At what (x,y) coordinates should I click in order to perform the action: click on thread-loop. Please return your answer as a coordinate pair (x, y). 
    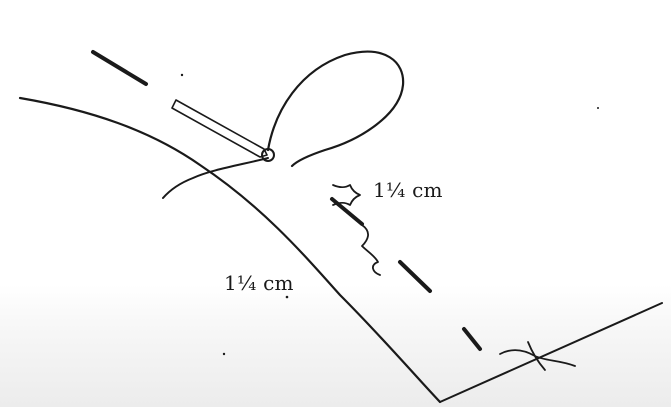
    Looking at the image, I should click on (335, 109).